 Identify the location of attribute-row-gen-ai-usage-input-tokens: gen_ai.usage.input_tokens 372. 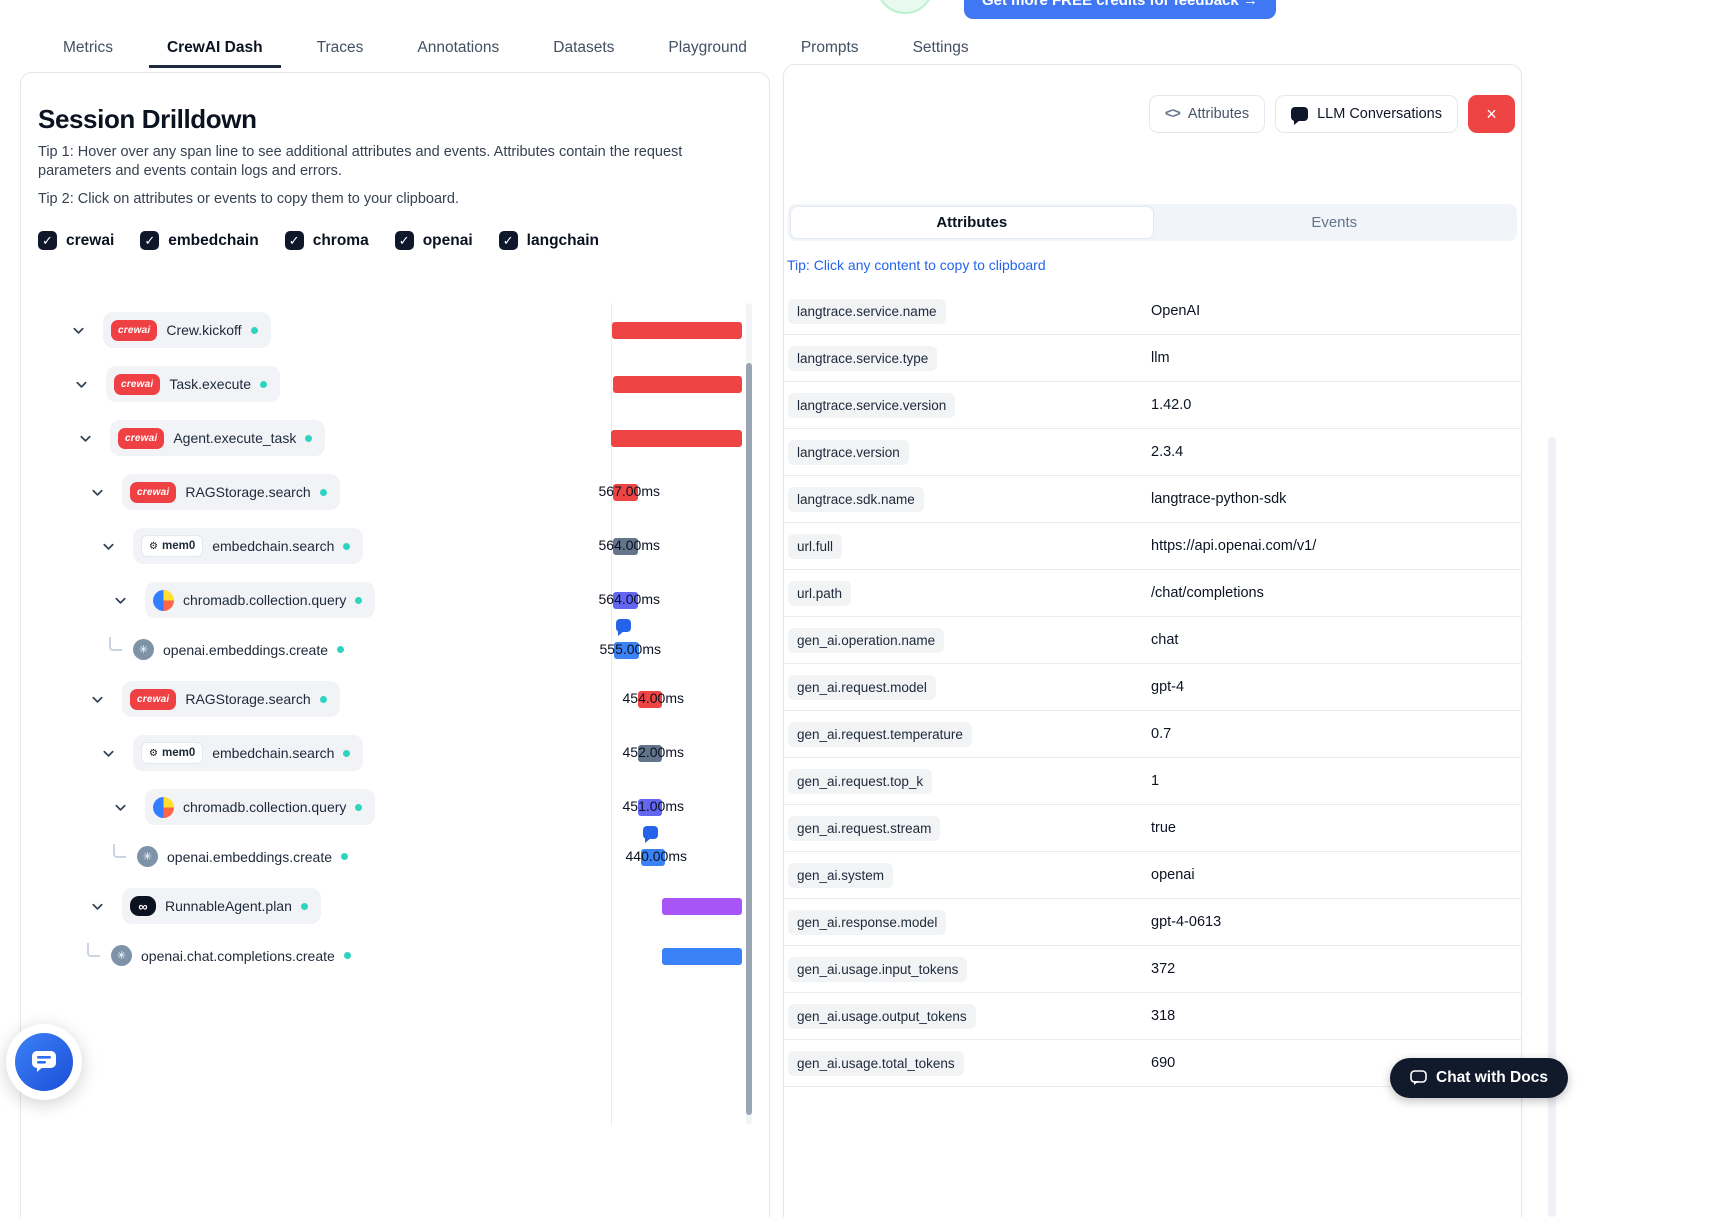
(1152, 969).